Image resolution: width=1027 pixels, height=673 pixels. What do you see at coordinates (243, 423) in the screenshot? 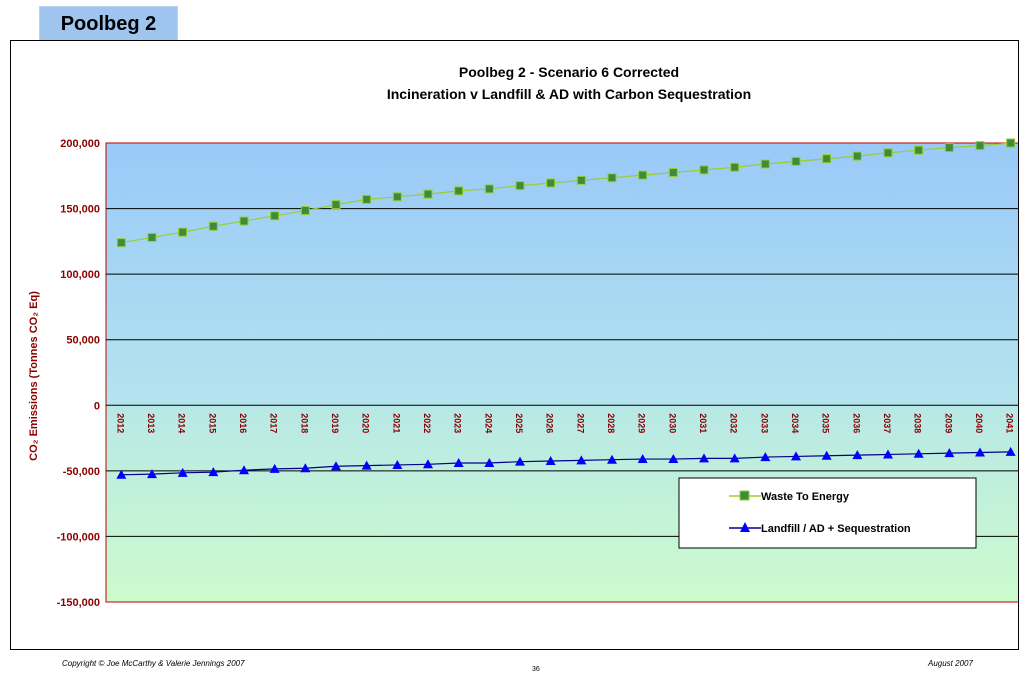
I see `x-tick-label: 2016` at bounding box center [243, 423].